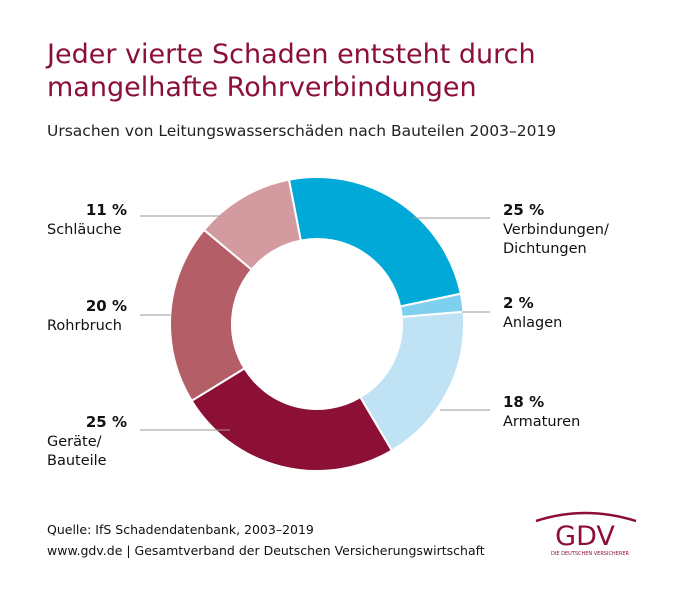 This screenshot has height=600, width=675. What do you see at coordinates (106, 210) in the screenshot?
I see `value-label: 11 %` at bounding box center [106, 210].